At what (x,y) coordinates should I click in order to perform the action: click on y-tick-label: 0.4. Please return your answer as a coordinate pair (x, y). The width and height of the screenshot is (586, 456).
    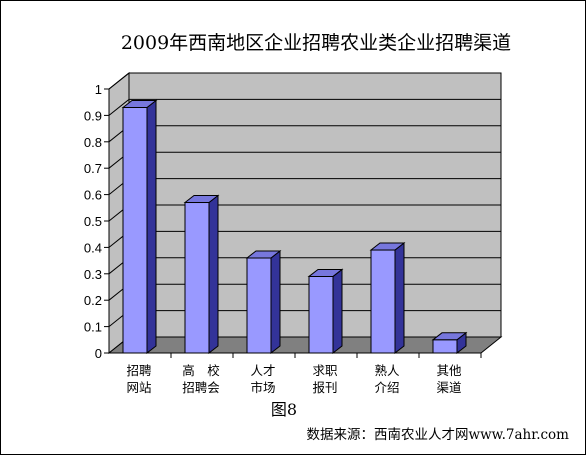
    Looking at the image, I should click on (93, 247).